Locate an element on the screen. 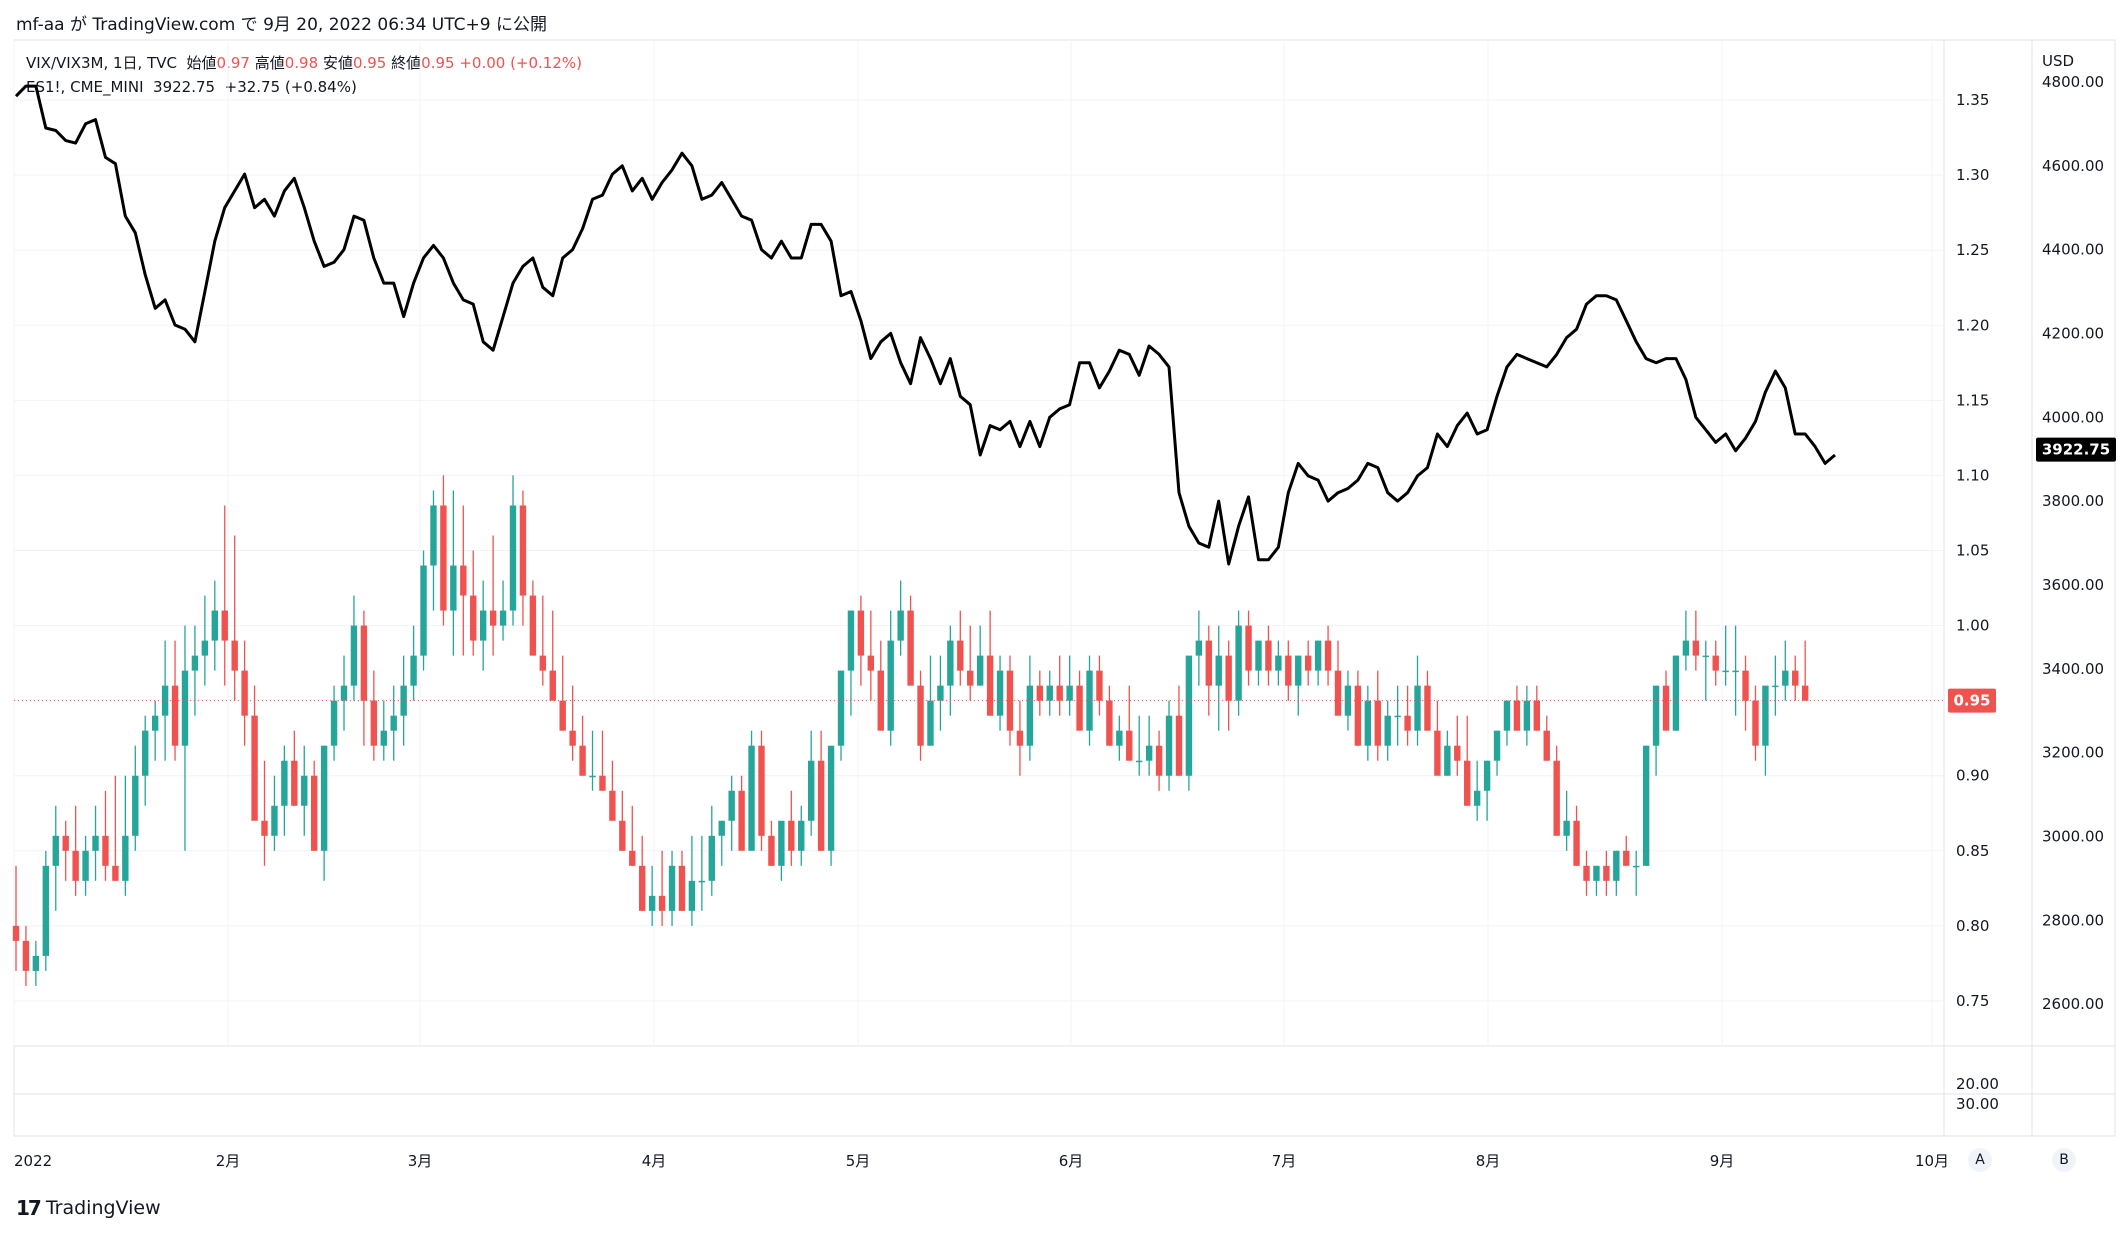 The width and height of the screenshot is (2127, 1233). ratio-tick-label: 1.15 is located at coordinates (1972, 400).